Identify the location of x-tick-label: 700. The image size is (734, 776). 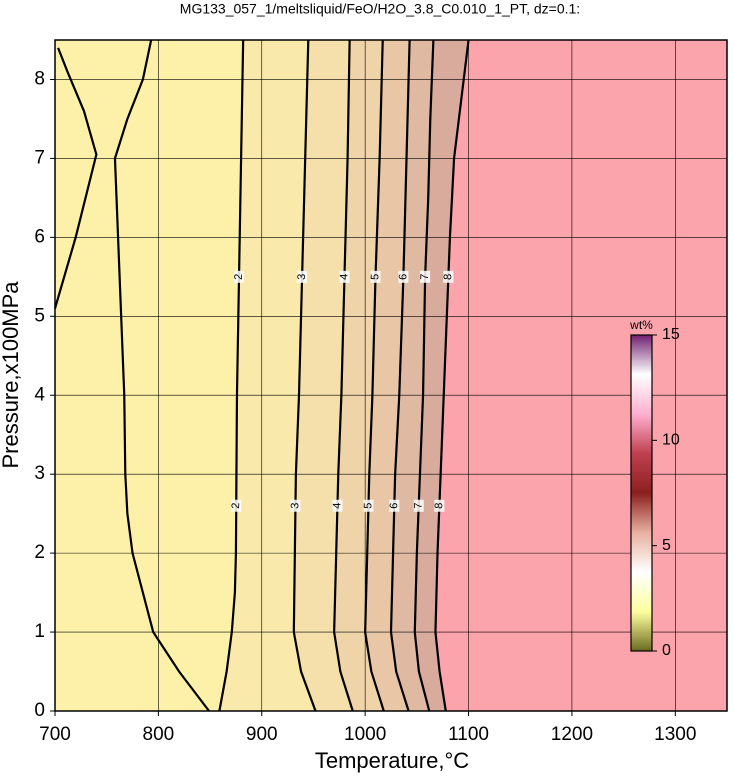
(55, 734).